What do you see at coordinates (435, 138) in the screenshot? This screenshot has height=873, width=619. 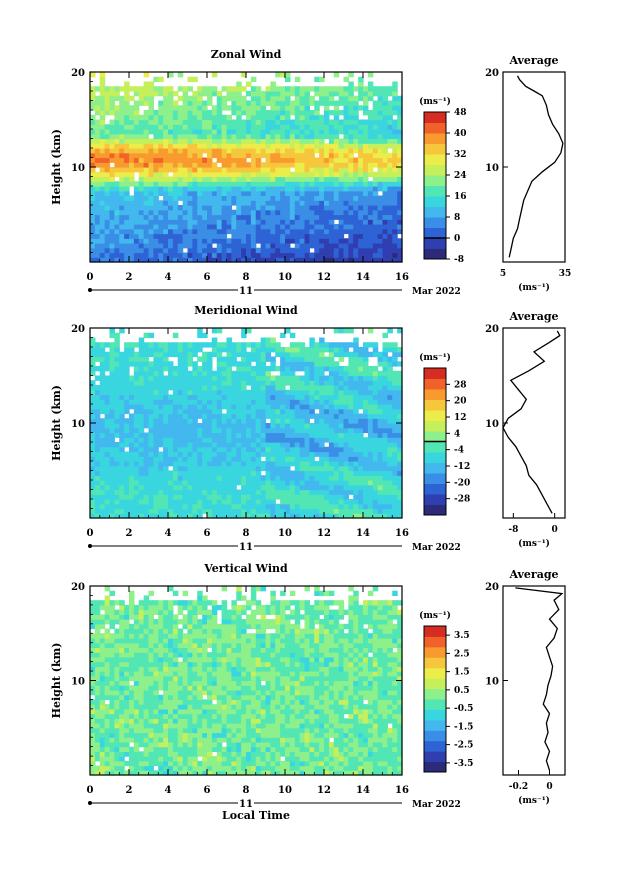 I see `zonal-colorbar-segment` at bounding box center [435, 138].